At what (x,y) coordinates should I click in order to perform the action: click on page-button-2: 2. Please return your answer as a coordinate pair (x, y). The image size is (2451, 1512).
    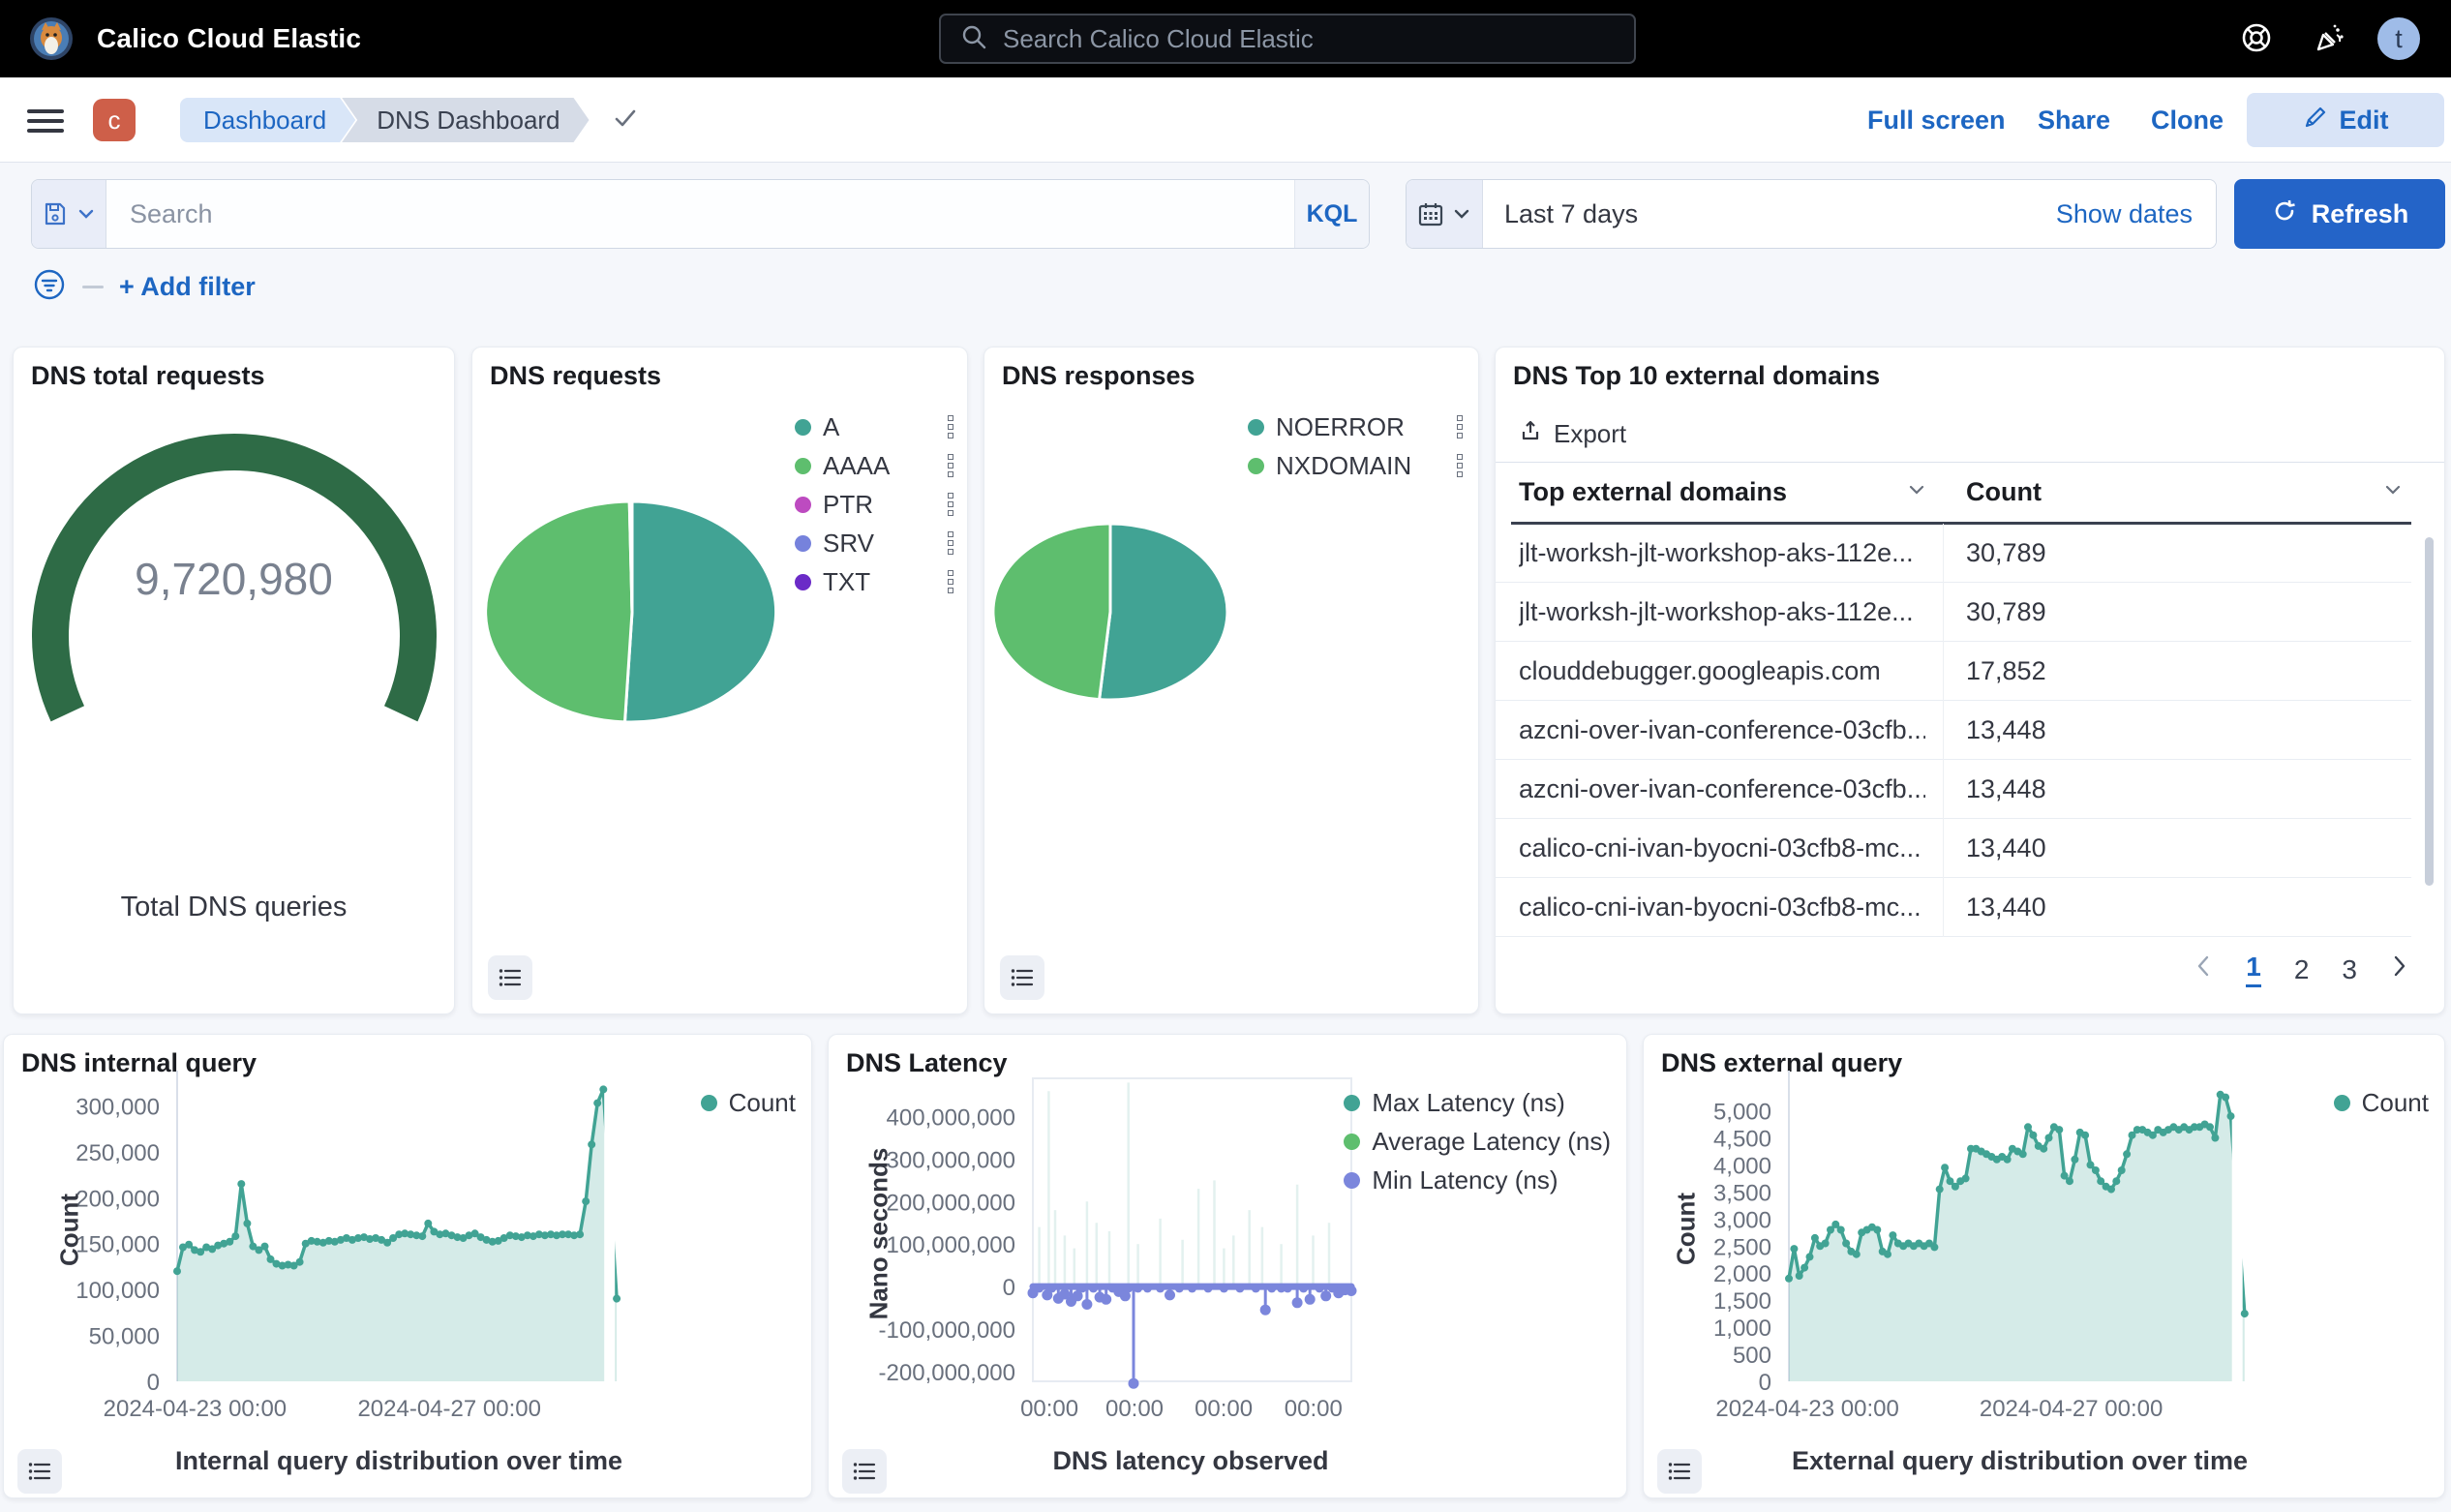
    Looking at the image, I should click on (2302, 968).